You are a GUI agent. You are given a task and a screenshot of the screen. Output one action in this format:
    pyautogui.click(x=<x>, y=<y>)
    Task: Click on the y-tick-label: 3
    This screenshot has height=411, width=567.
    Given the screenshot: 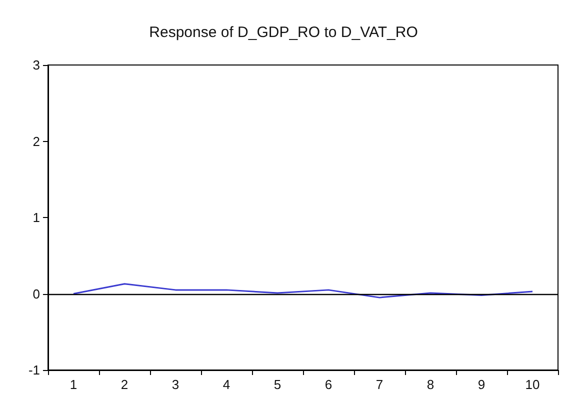 What is the action you would take?
    pyautogui.click(x=36, y=65)
    